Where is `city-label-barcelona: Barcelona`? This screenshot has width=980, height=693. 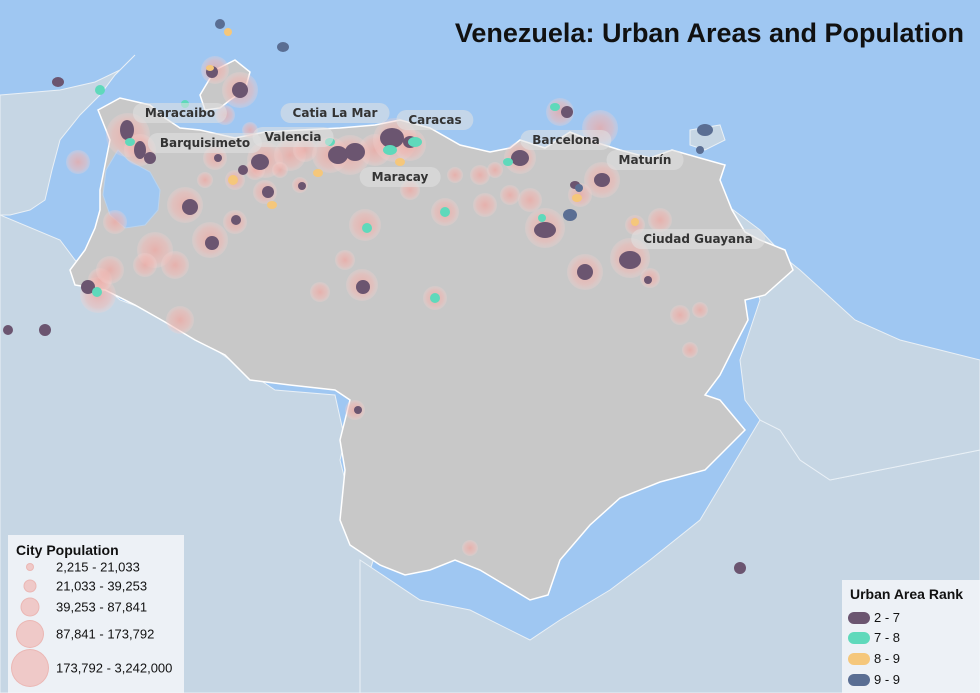
city-label-barcelona: Barcelona is located at coordinates (566, 140).